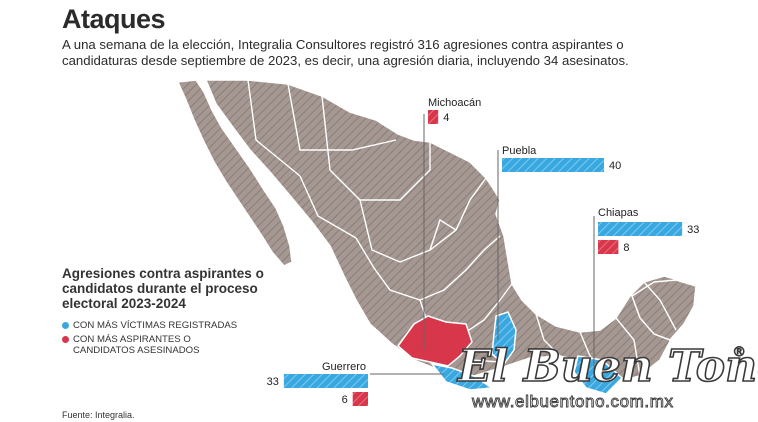  I want to click on svg-text: El Buen Tono, so click(607, 366).